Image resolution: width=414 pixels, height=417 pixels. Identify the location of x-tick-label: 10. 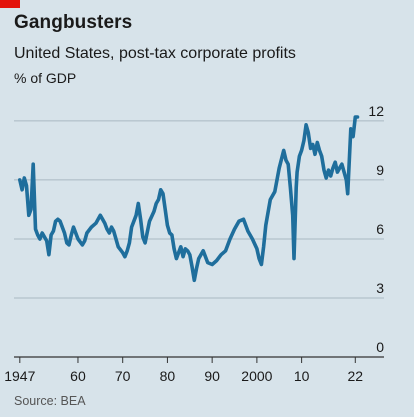
(302, 376).